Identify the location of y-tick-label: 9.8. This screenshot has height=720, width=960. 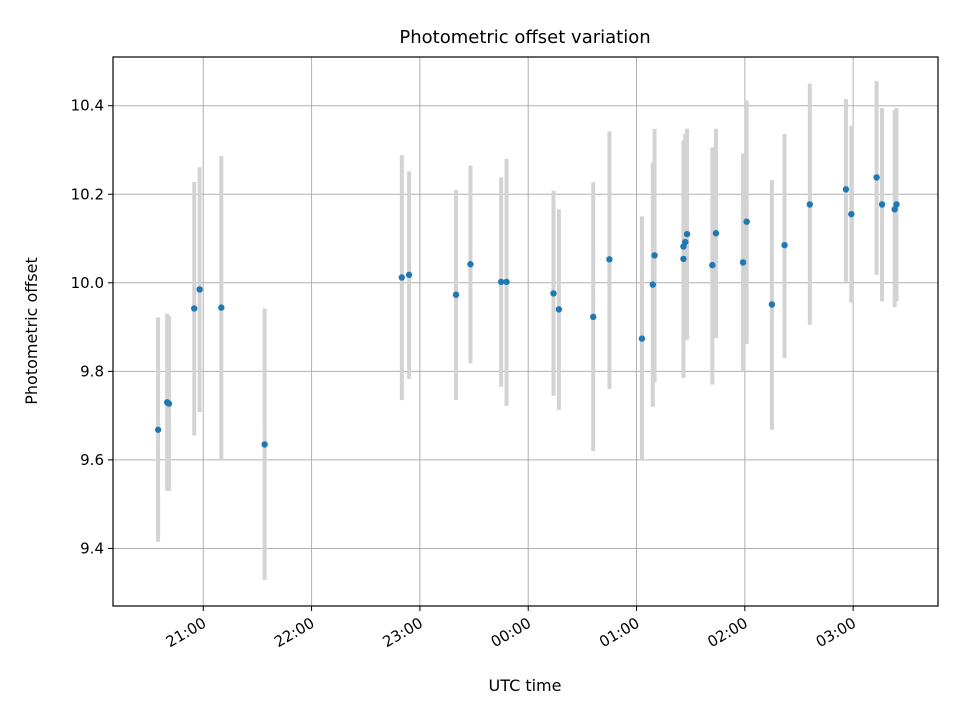
(92, 371).